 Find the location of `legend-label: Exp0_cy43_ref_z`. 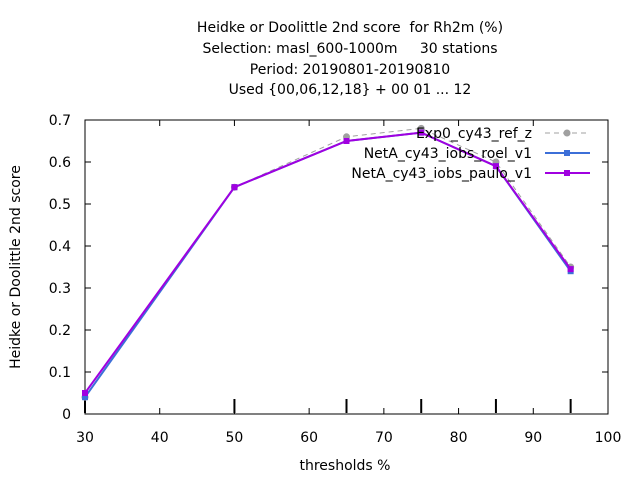

legend-label: Exp0_cy43_ref_z is located at coordinates (474, 134).